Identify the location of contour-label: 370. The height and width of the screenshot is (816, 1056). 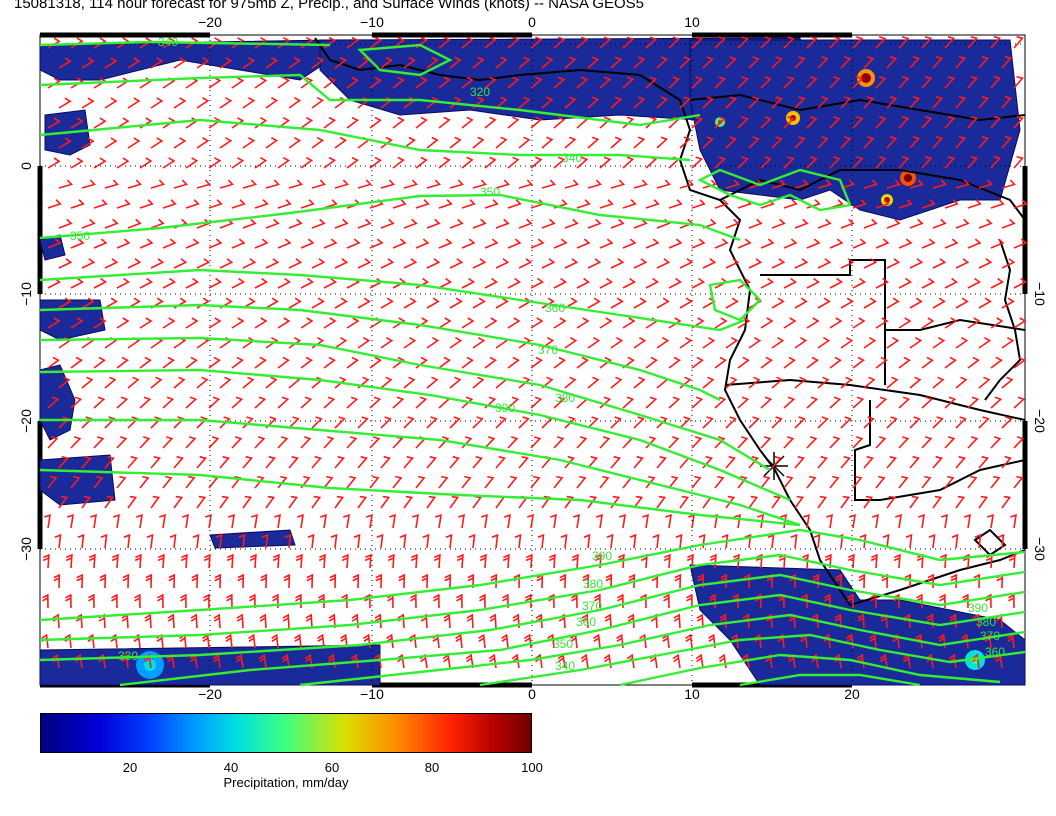
(548, 350).